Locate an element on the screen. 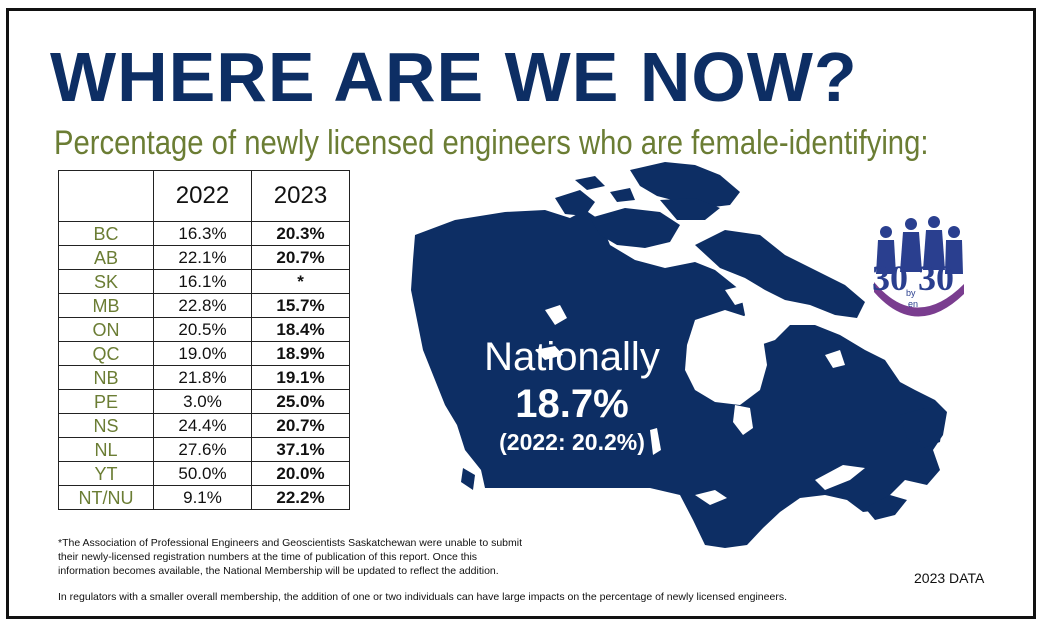 This screenshot has height=625, width=1042. value-2022-cell: 16.1% is located at coordinates (202, 281).